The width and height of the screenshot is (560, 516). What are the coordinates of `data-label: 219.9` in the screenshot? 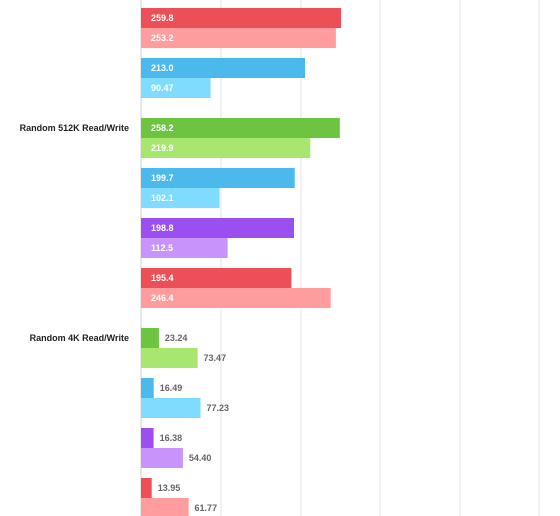 It's located at (162, 148).